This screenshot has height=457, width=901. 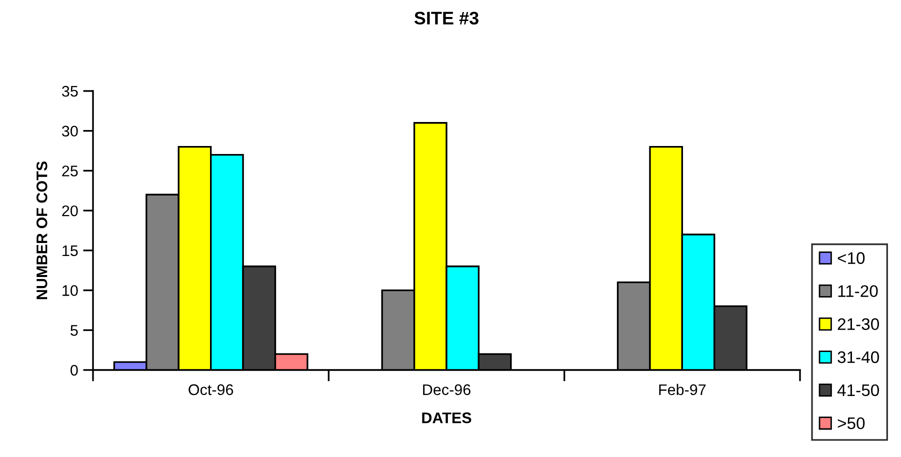 What do you see at coordinates (682, 390) in the screenshot?
I see `x-tick-label: Feb-97` at bounding box center [682, 390].